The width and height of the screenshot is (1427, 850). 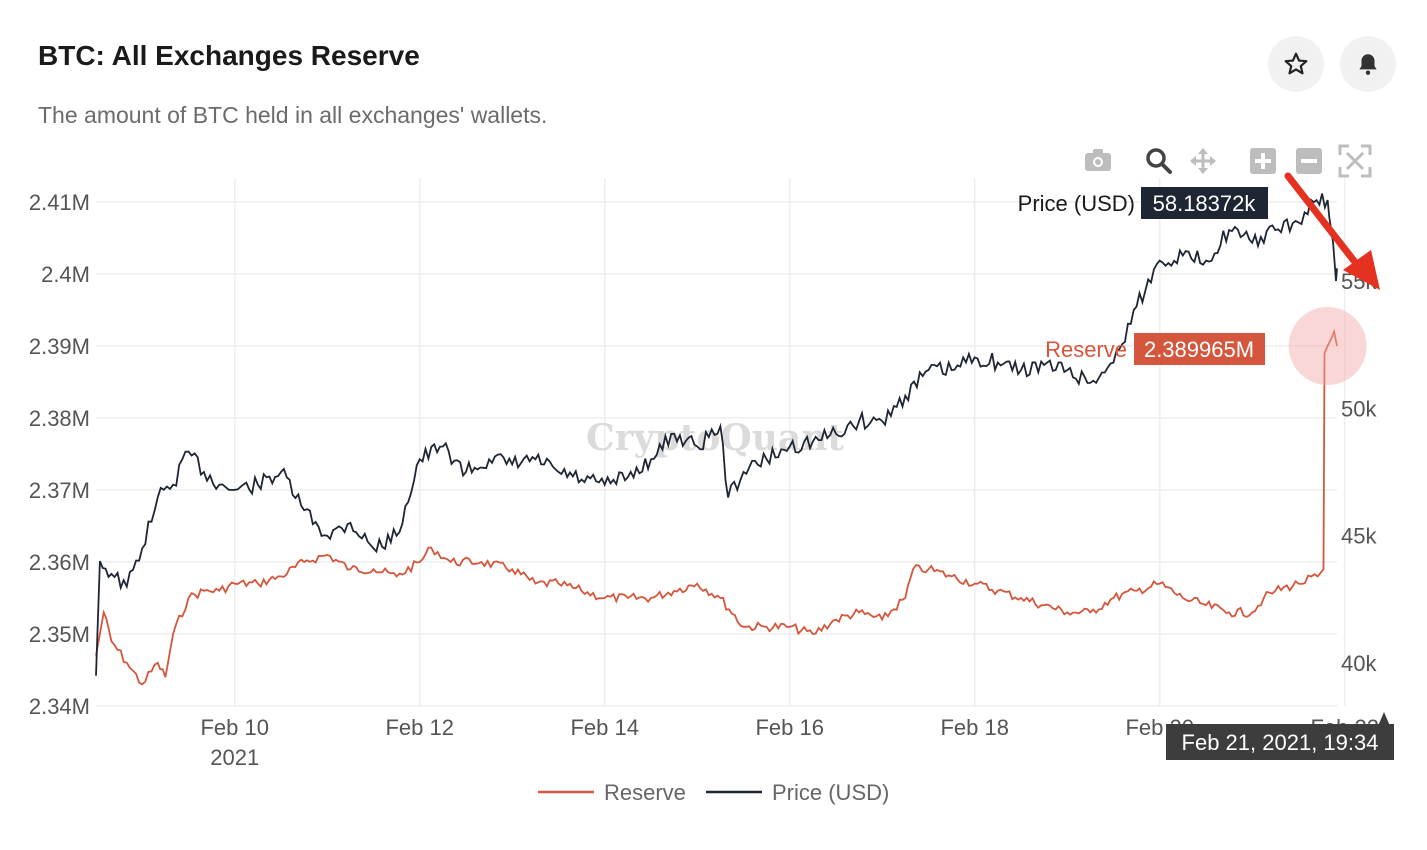 What do you see at coordinates (1098, 160) in the screenshot?
I see `camera-icon` at bounding box center [1098, 160].